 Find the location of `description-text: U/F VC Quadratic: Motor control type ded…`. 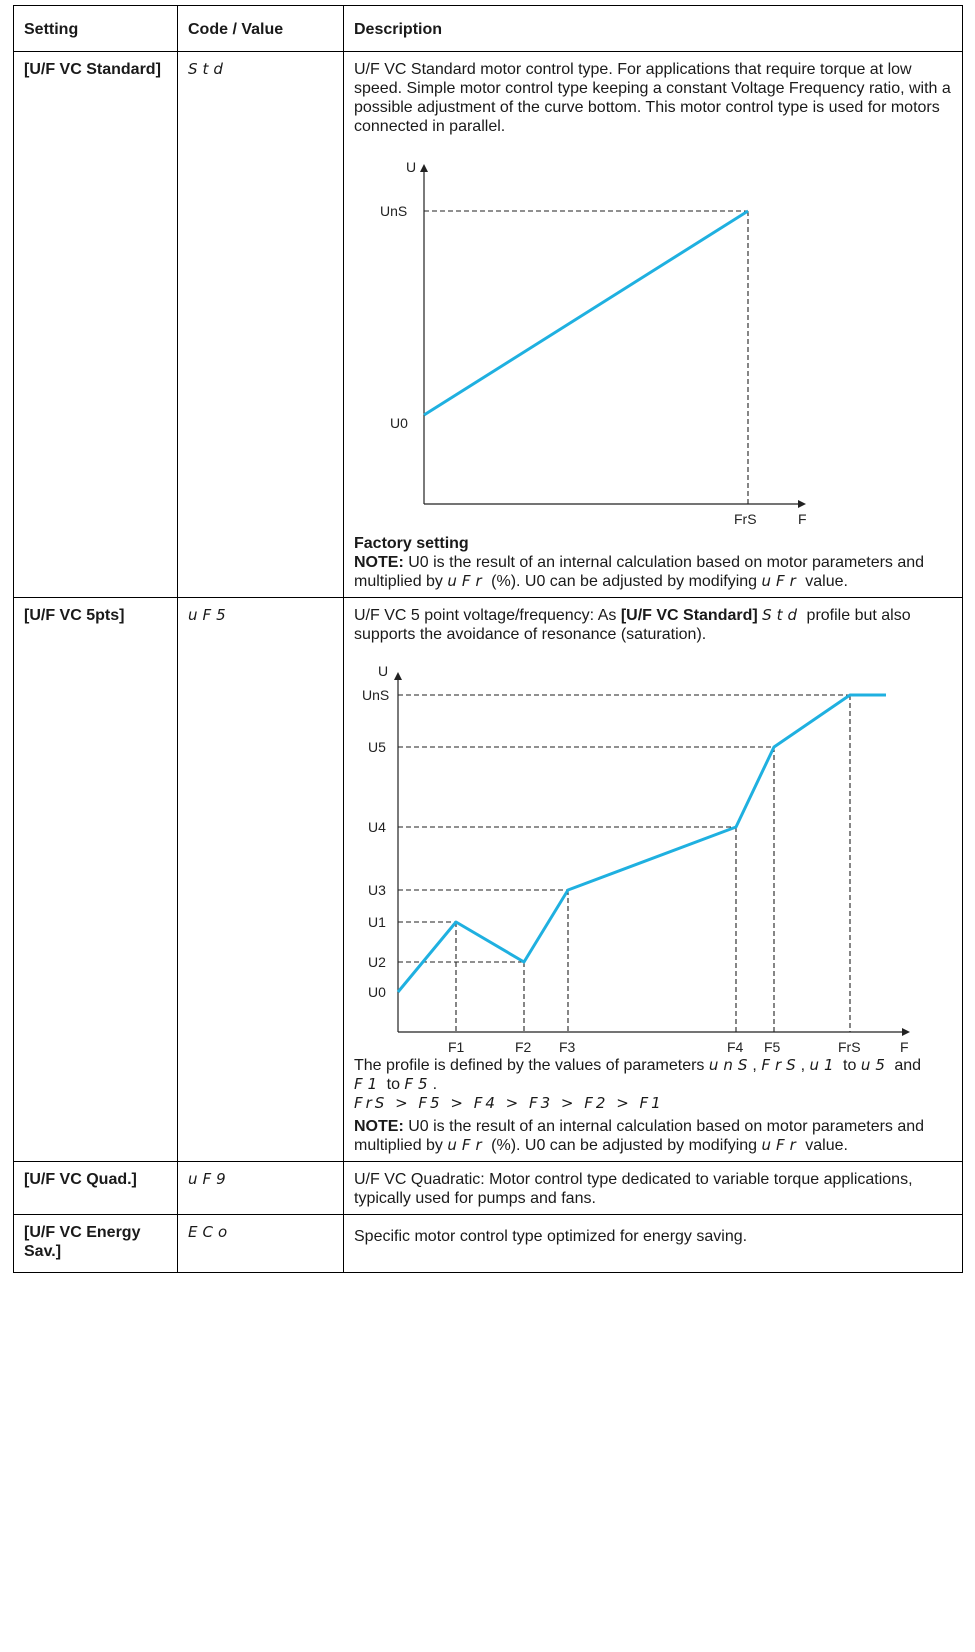

description-text: U/F VC Quadratic: Motor control type ded… is located at coordinates (633, 1189).